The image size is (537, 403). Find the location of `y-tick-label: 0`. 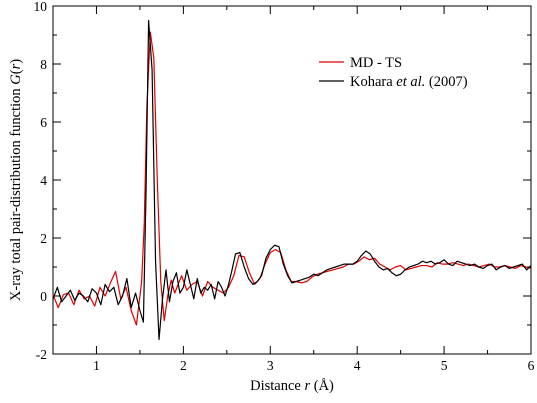

y-tick-label: 0 is located at coordinates (43, 296).